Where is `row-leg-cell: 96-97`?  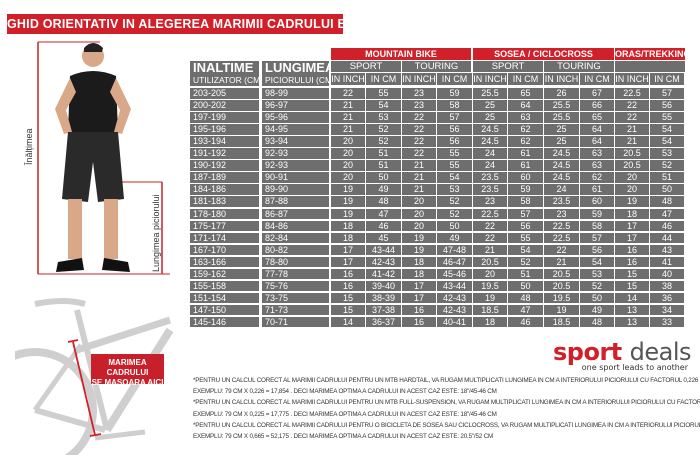 row-leg-cell: 96-97 is located at coordinates (295, 105).